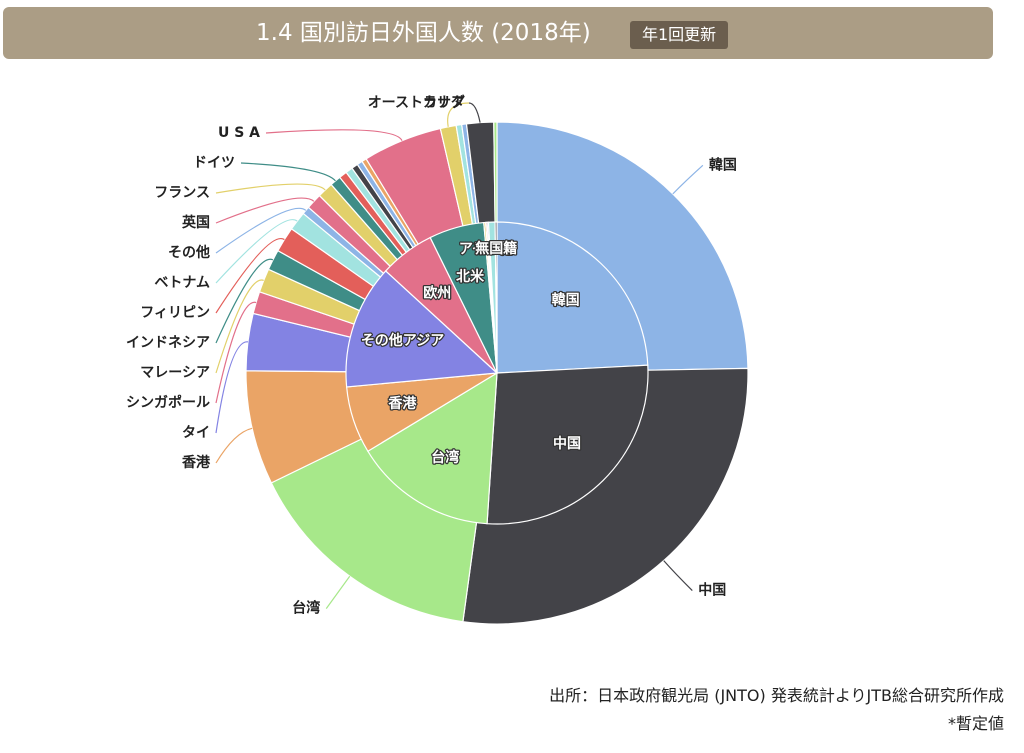 Image resolution: width=1024 pixels, height=753 pixels. Describe the element at coordinates (416, 103) in the screenshot. I see `outer-label-23: オーストラリア` at that location.